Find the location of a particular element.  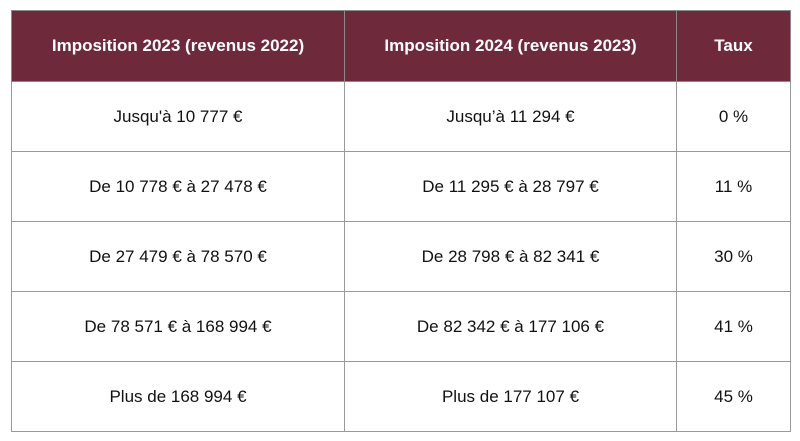

cell-rate: 45 % is located at coordinates (733, 396).